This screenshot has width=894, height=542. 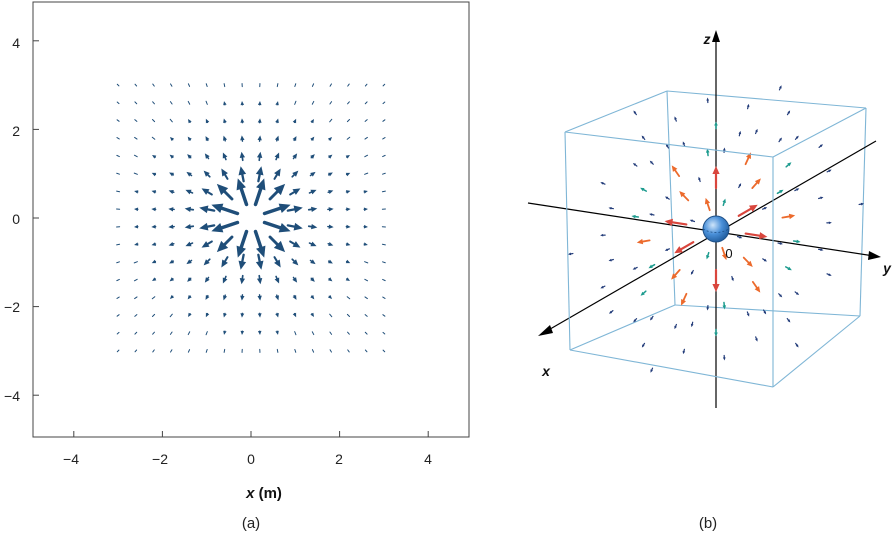 I want to click on y-tick-label: −4, so click(x=12, y=396).